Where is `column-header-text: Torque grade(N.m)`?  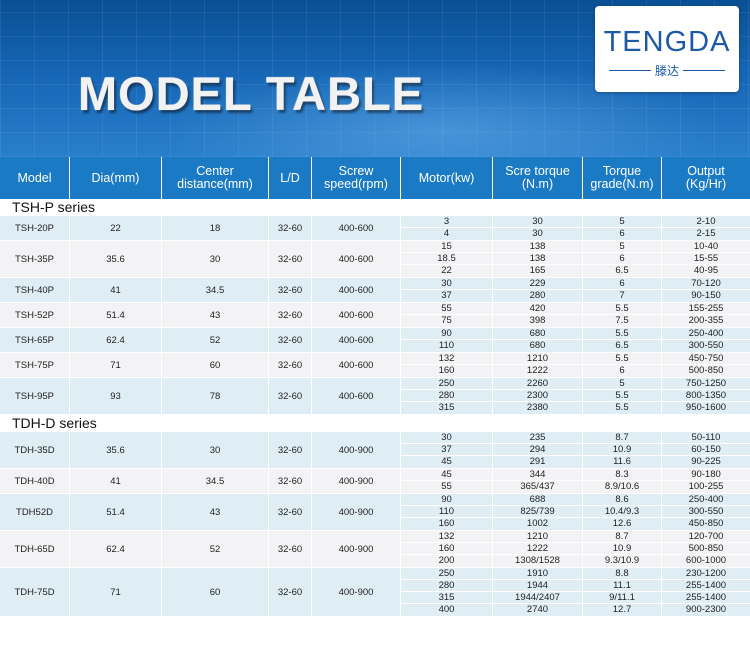
column-header-text: Torque grade(N.m) is located at coordinates (621, 178).